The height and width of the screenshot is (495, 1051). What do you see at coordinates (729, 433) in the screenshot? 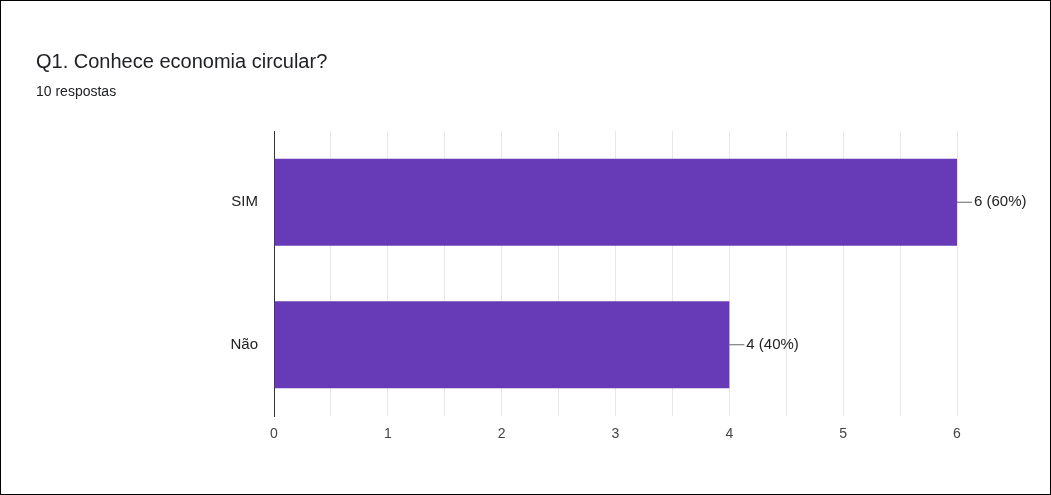
I see `x-tick-label: 4` at bounding box center [729, 433].